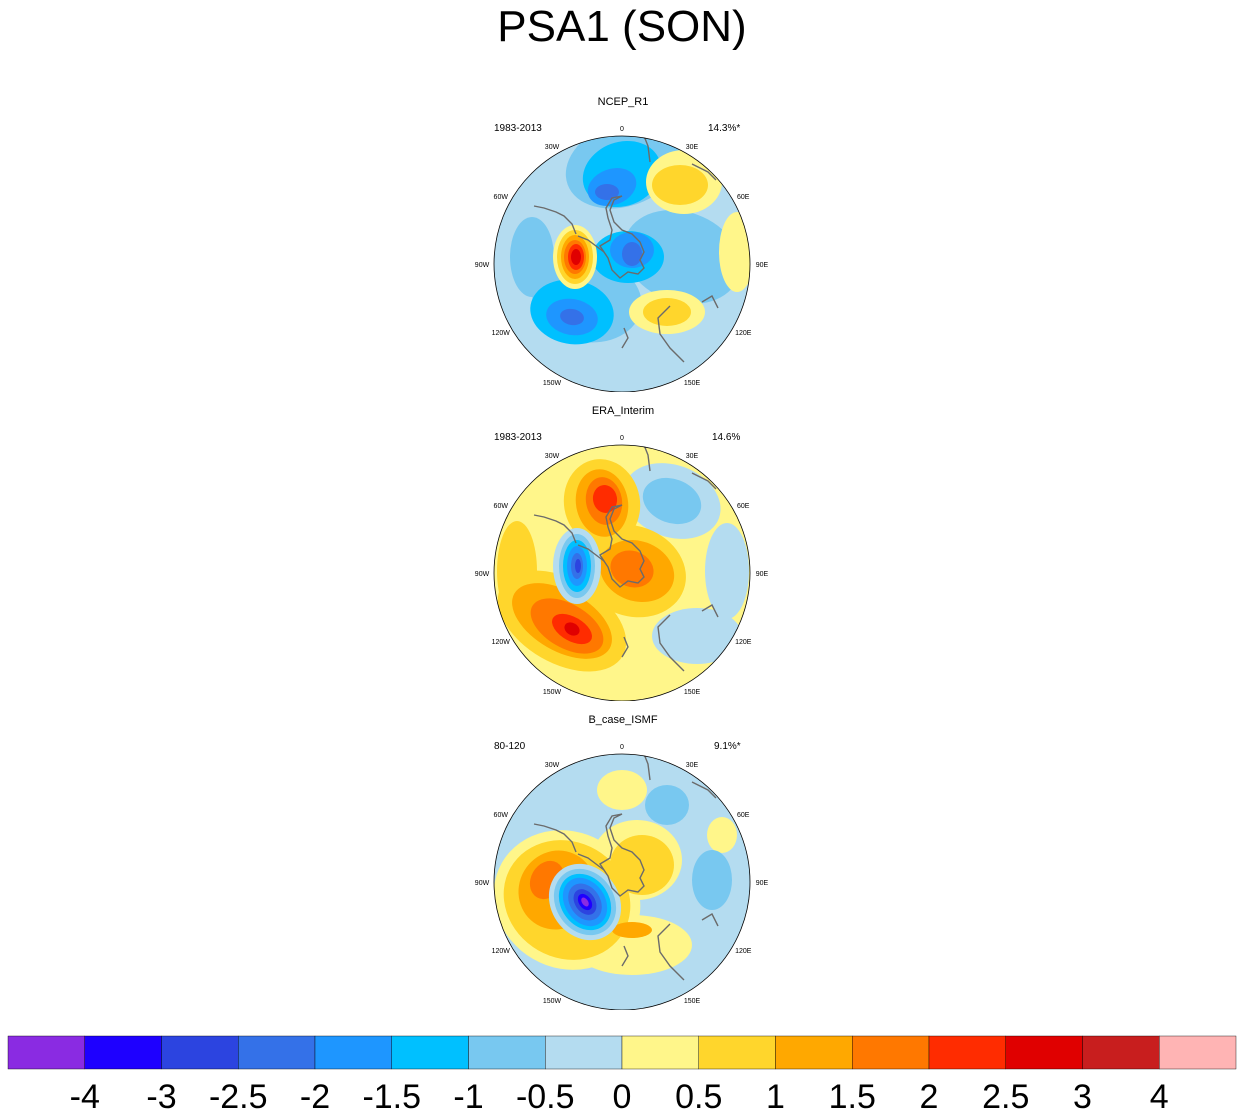 The height and width of the screenshot is (1116, 1244). What do you see at coordinates (622, 1075) in the screenshot?
I see `colorbar: -4 -3 -2.5 -2 -1.5 -1 -0.5 0 0.5 1 1.5 2 2.5 3 4` at bounding box center [622, 1075].